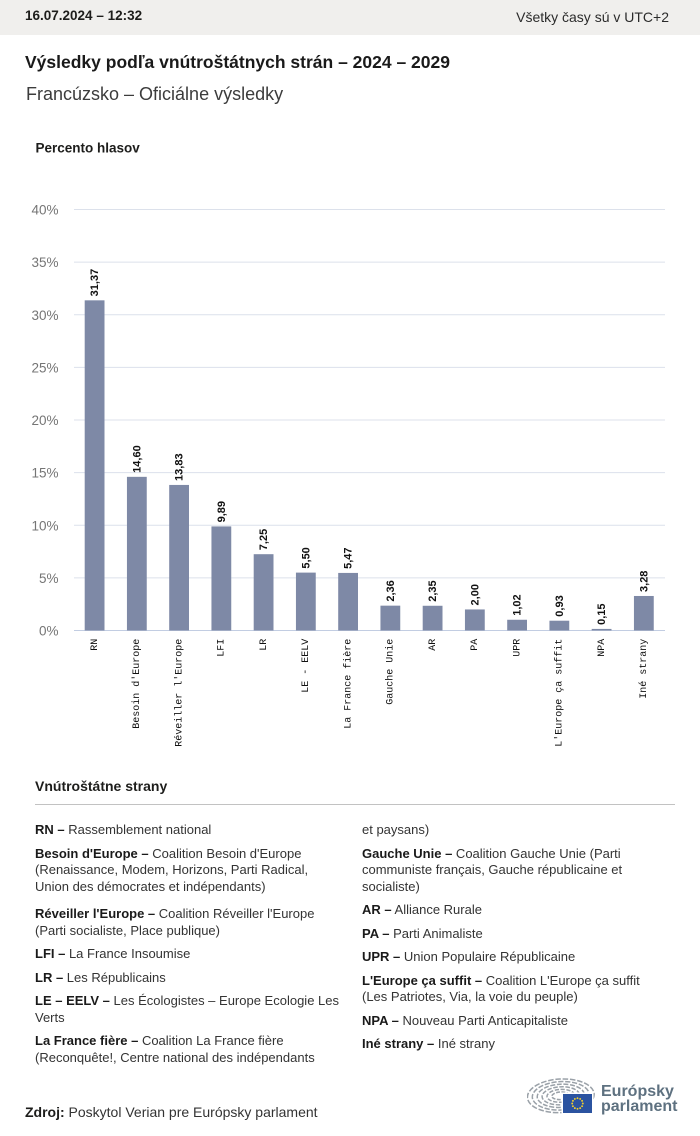 This screenshot has height=1136, width=700. What do you see at coordinates (348, 684) in the screenshot?
I see `svg-text: La France fière` at bounding box center [348, 684].